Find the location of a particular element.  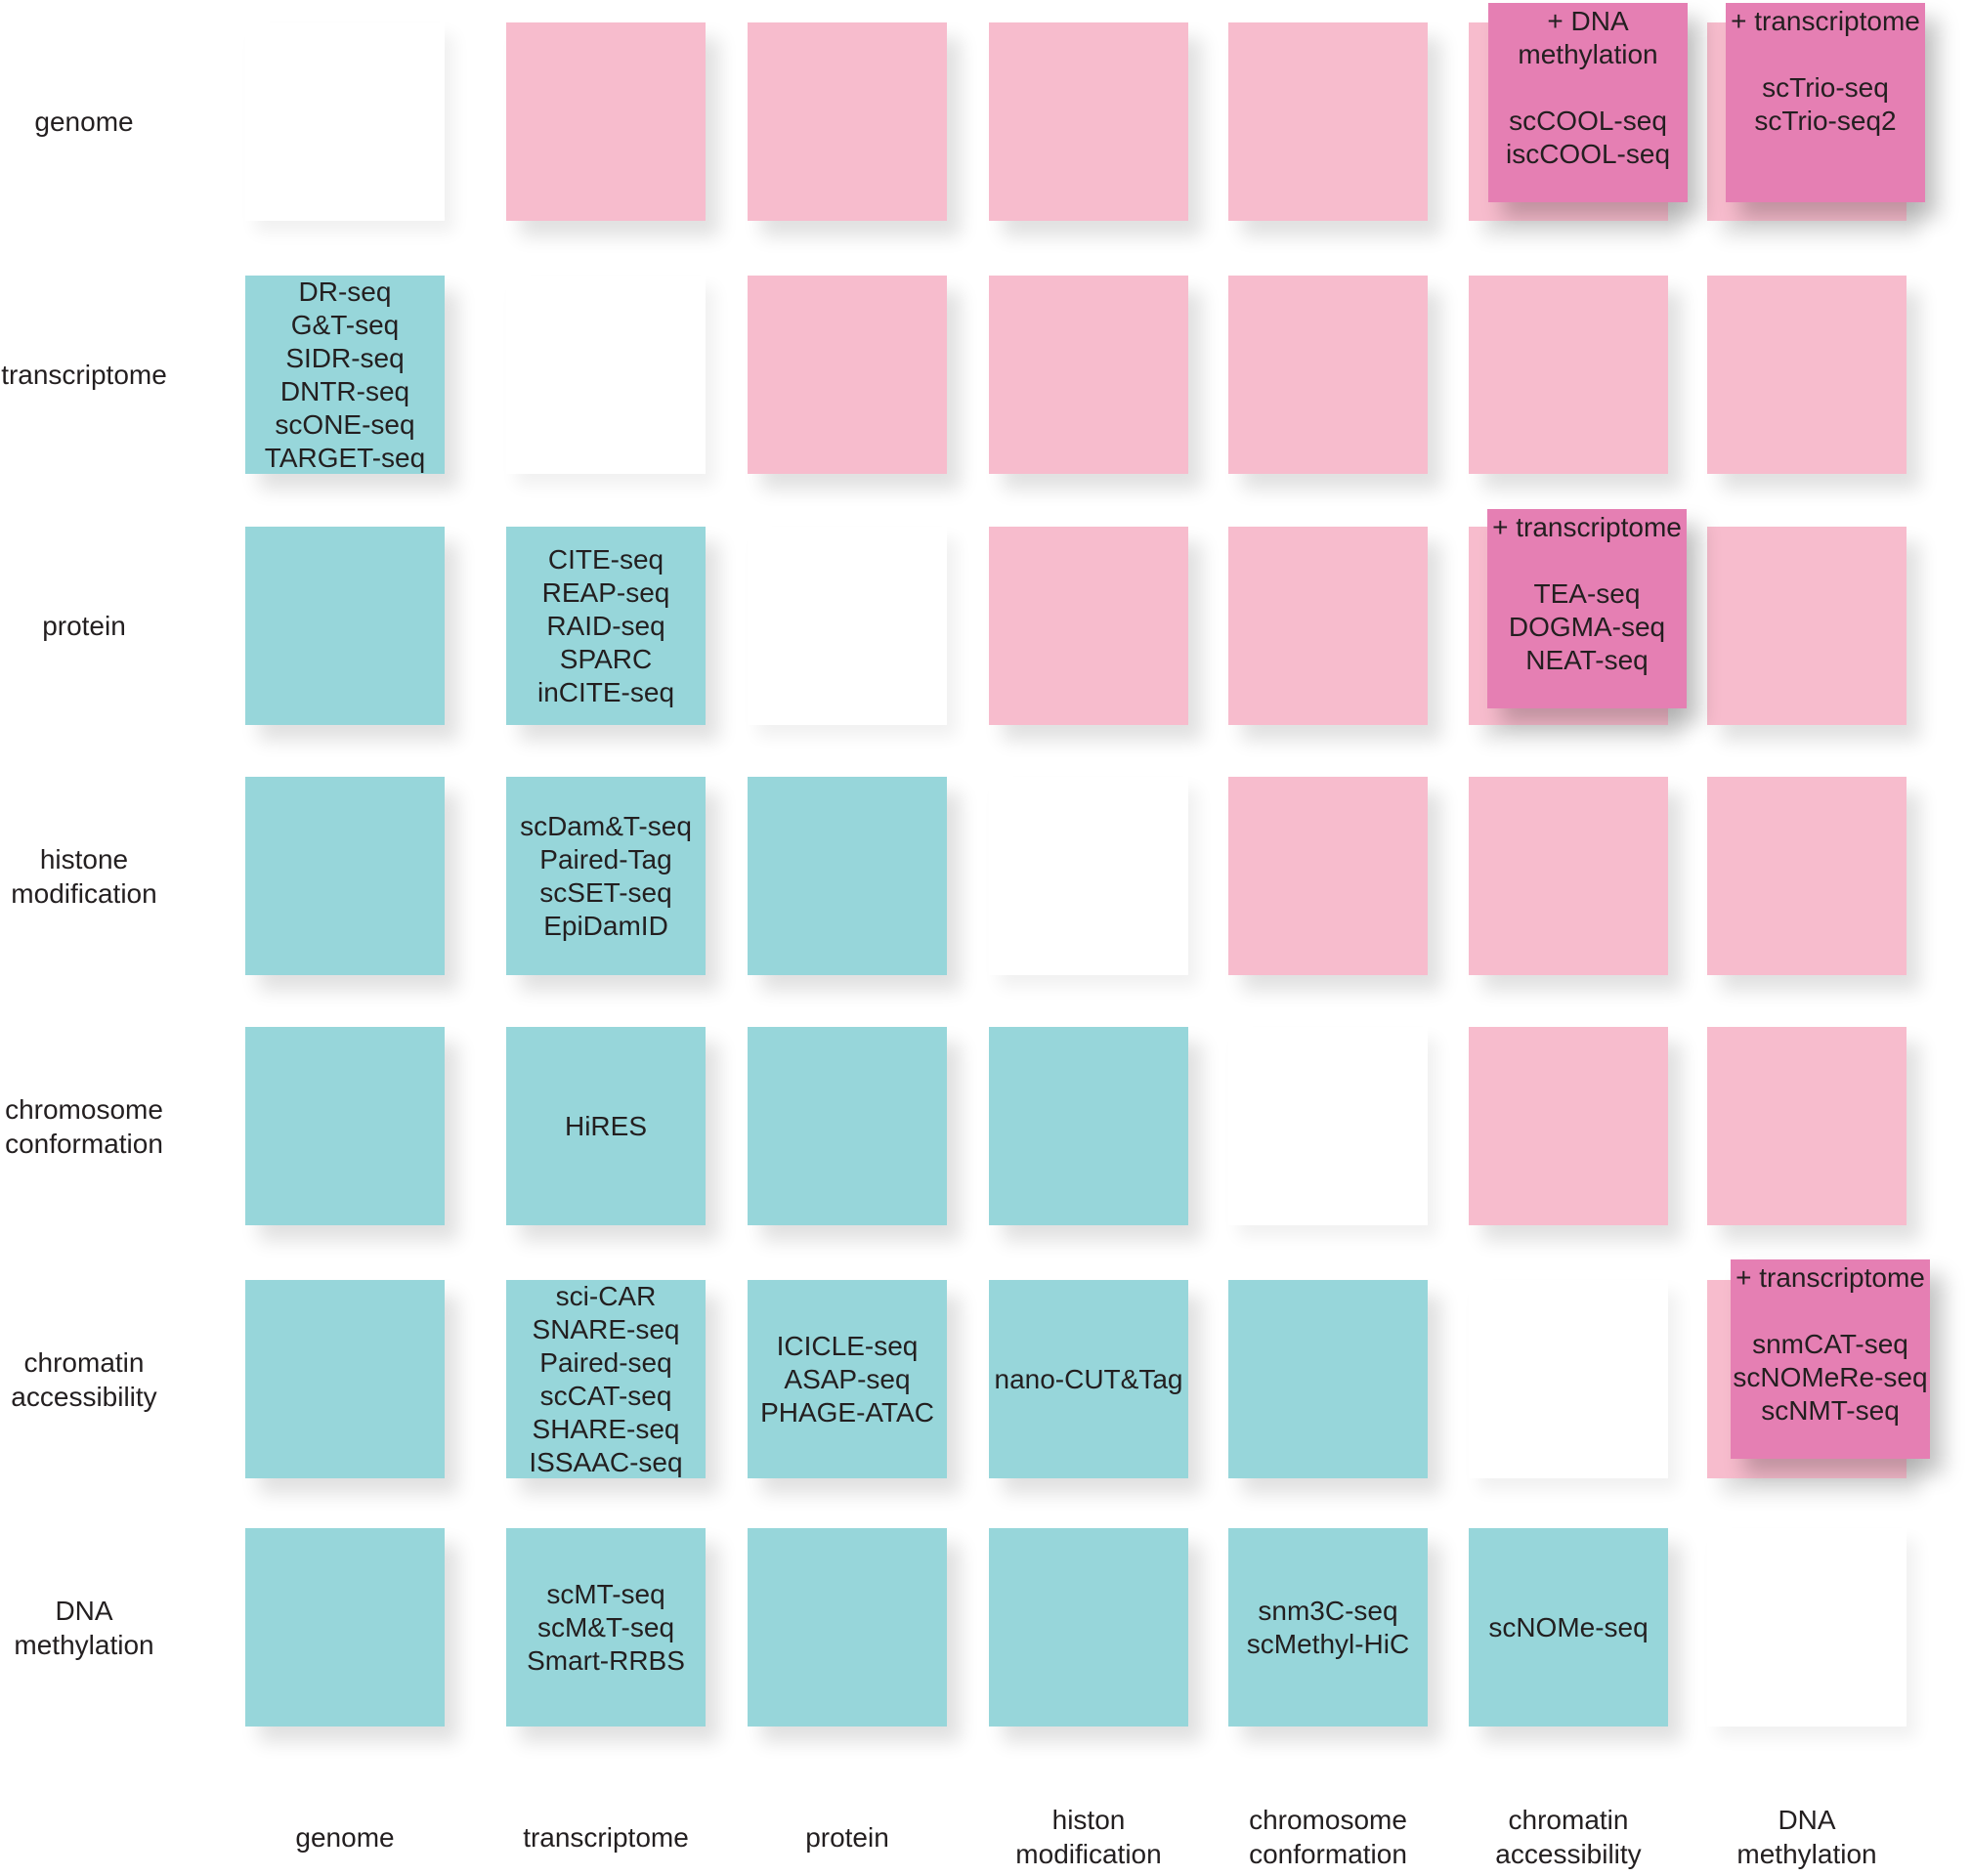

row-label: genome is located at coordinates (84, 121).